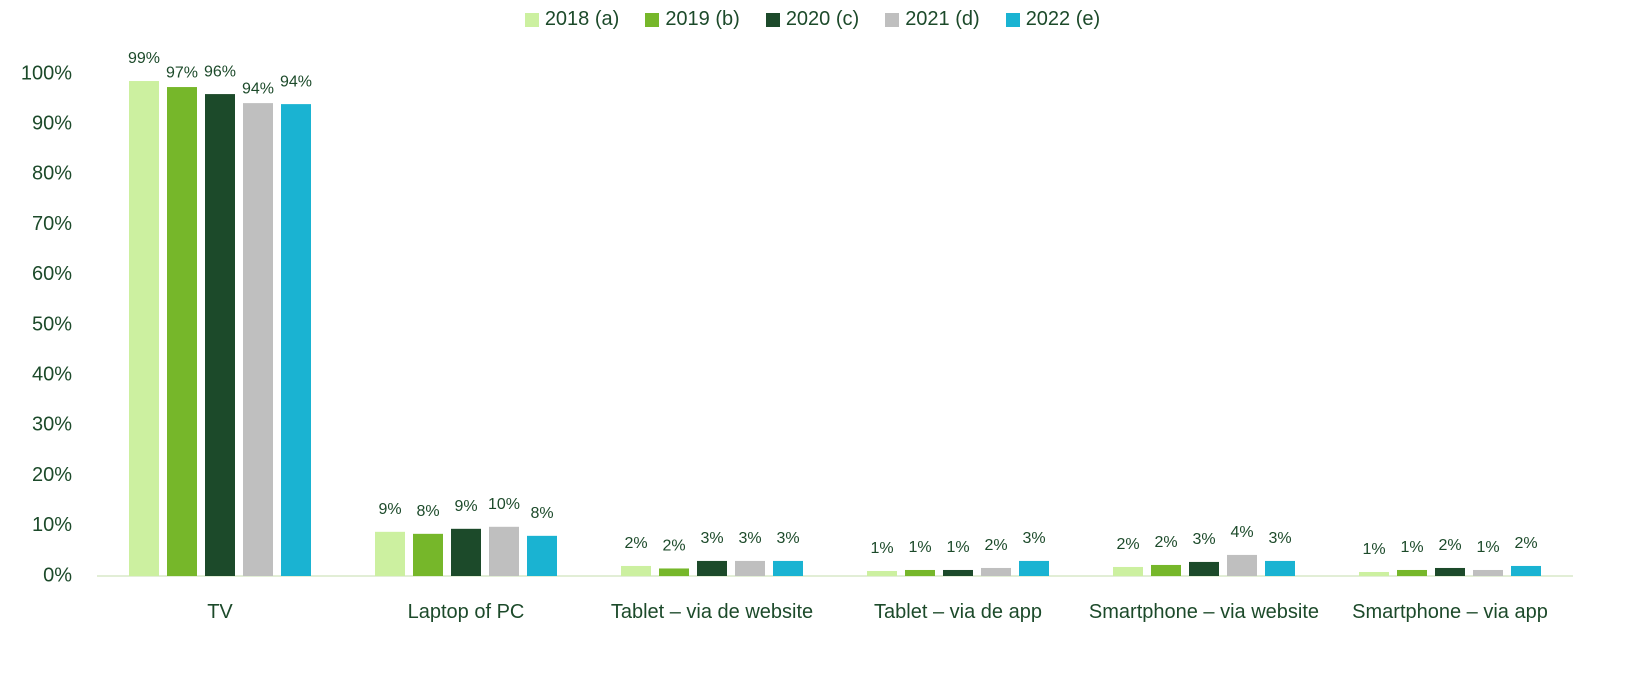 This screenshot has height=677, width=1625. I want to click on y-tick-label: 70%, so click(52, 224).